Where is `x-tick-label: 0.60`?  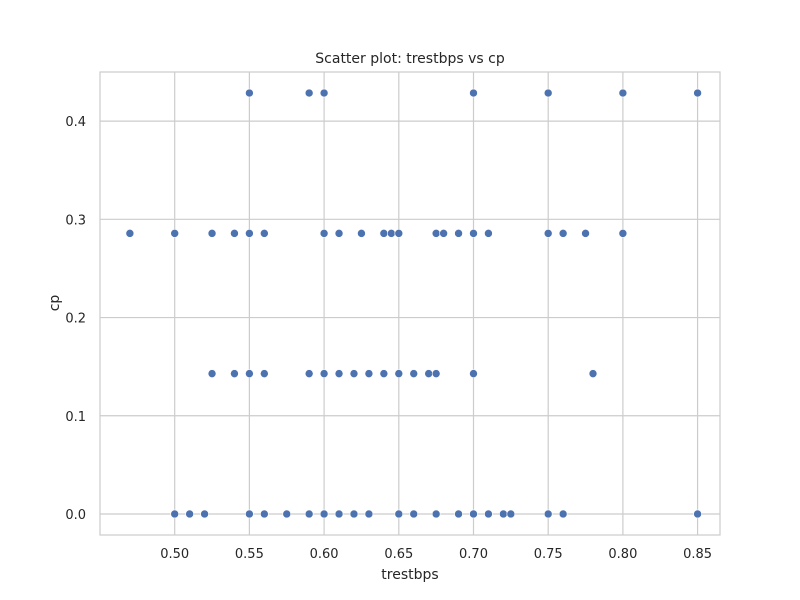
x-tick-label: 0.60 is located at coordinates (324, 554).